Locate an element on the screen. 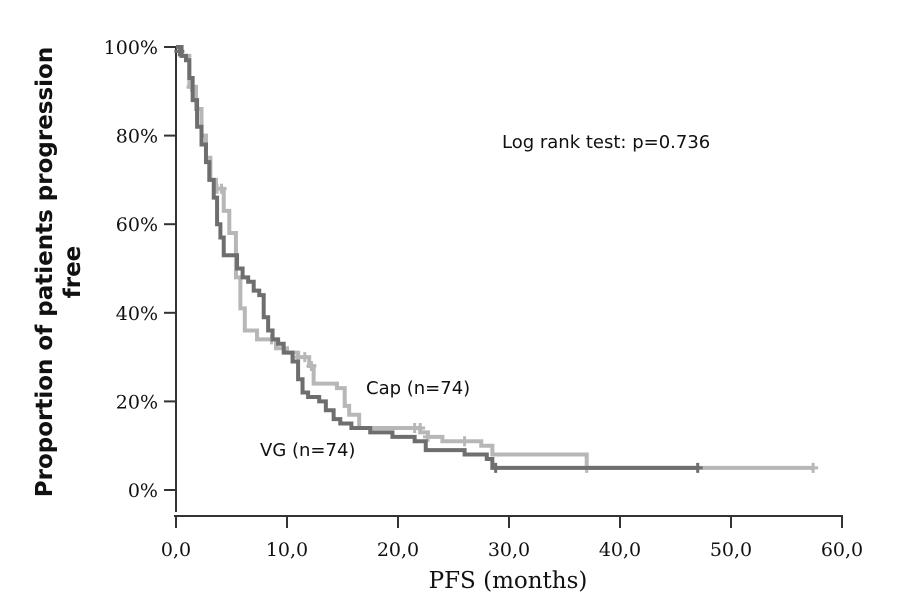 Image resolution: width=924 pixels, height=608 pixels. log-rank-annotation: Log rank test: p=0.736 is located at coordinates (606, 142).